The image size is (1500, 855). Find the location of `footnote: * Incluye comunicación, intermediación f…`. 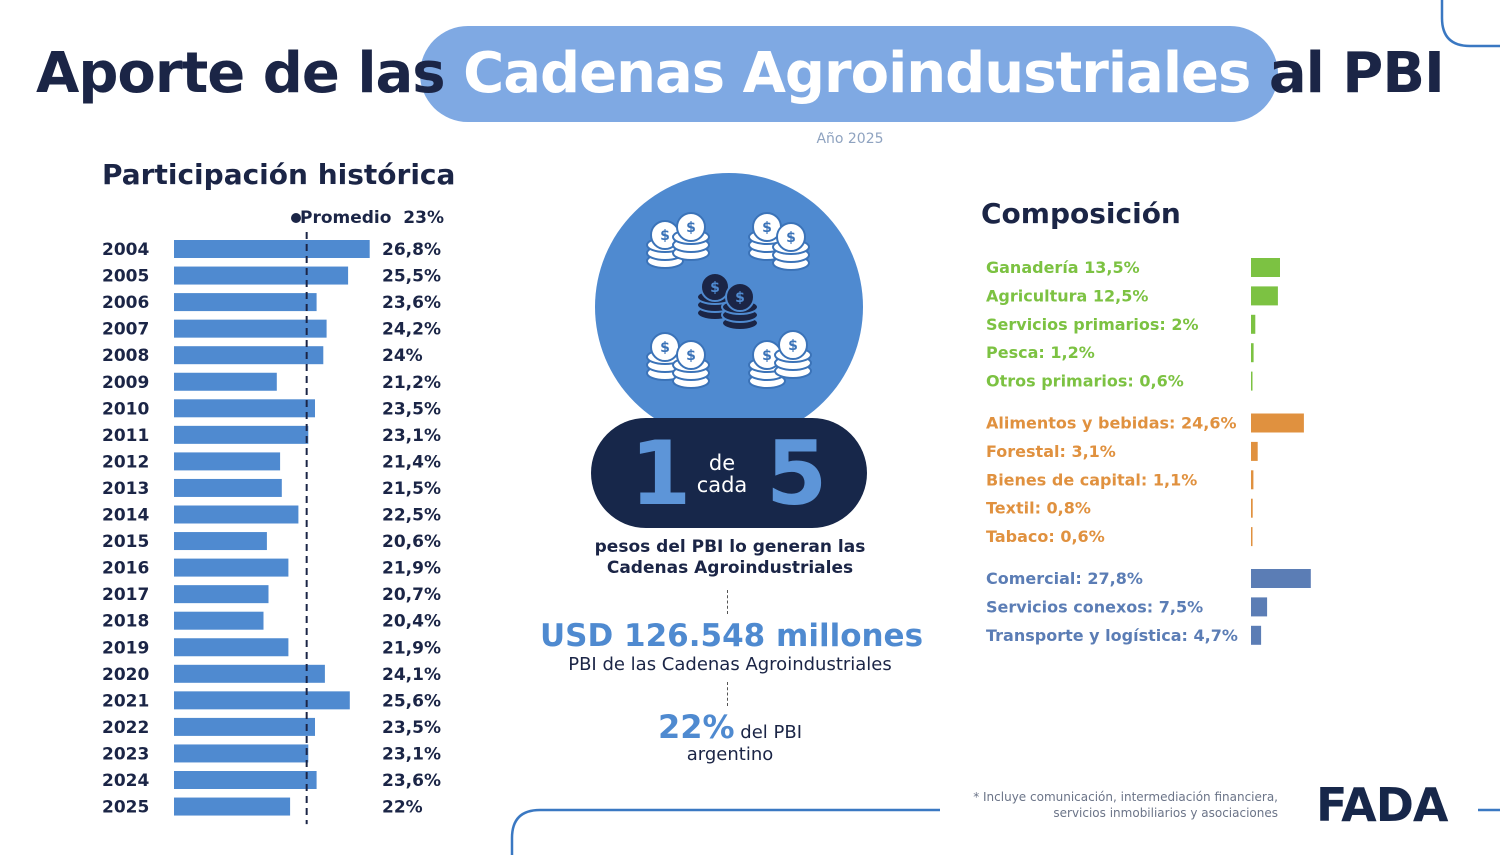

footnote: * Incluye comunicación, intermediación f… is located at coordinates (1125, 805).